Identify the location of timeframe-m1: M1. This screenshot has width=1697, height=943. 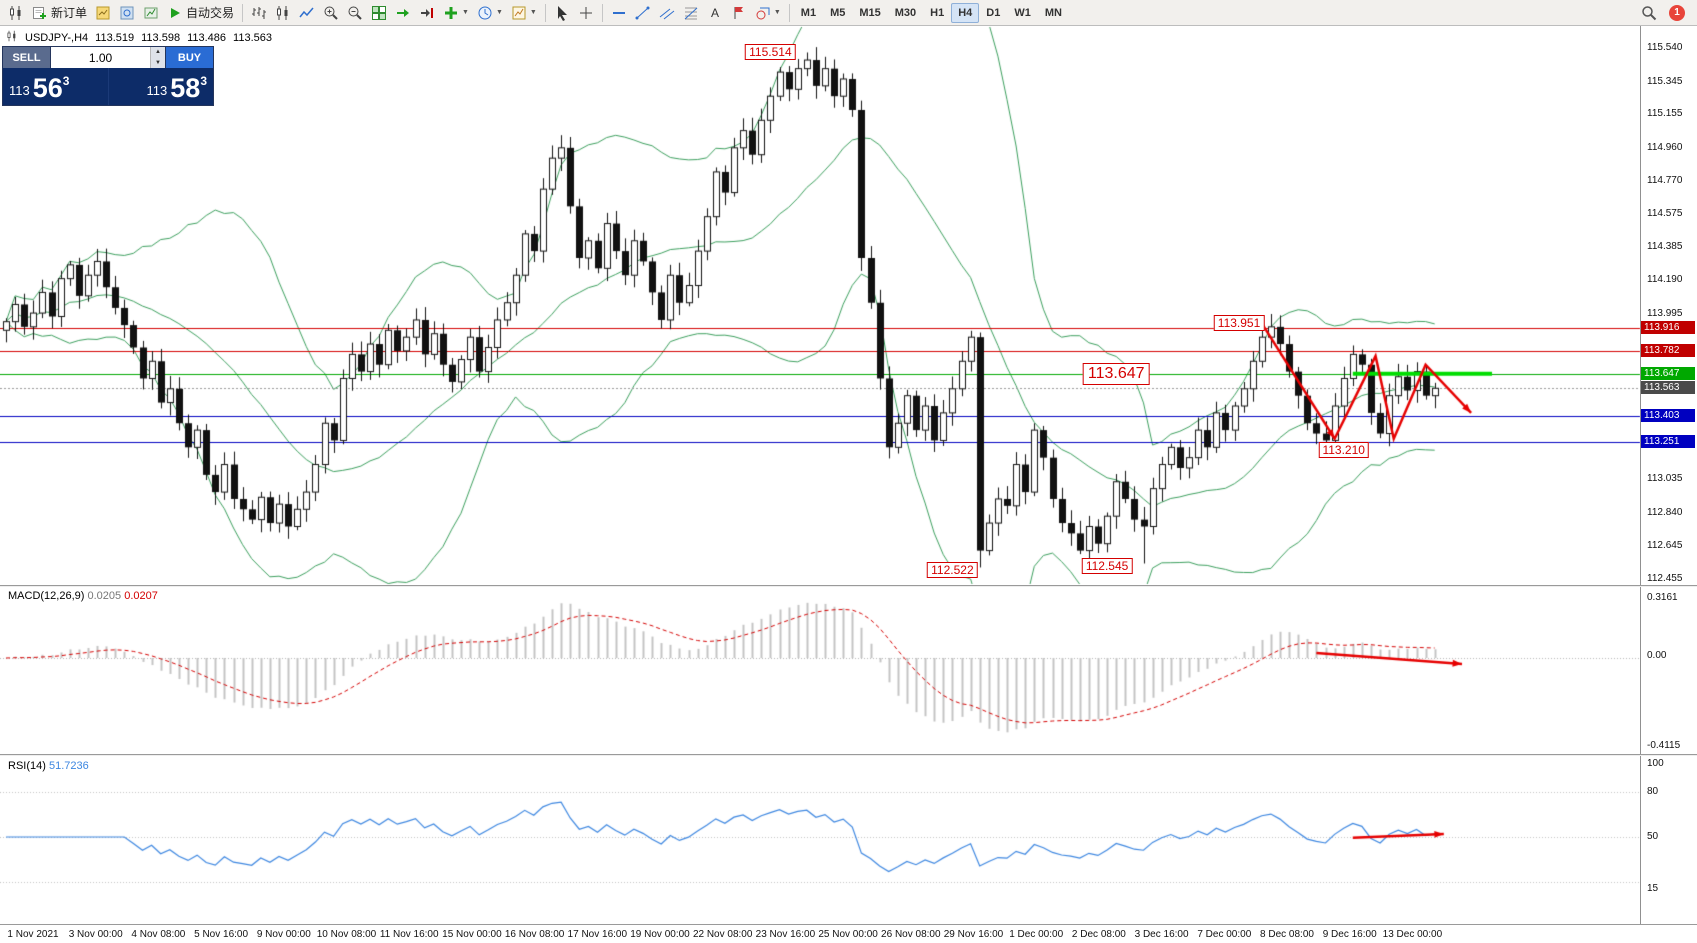
(808, 13).